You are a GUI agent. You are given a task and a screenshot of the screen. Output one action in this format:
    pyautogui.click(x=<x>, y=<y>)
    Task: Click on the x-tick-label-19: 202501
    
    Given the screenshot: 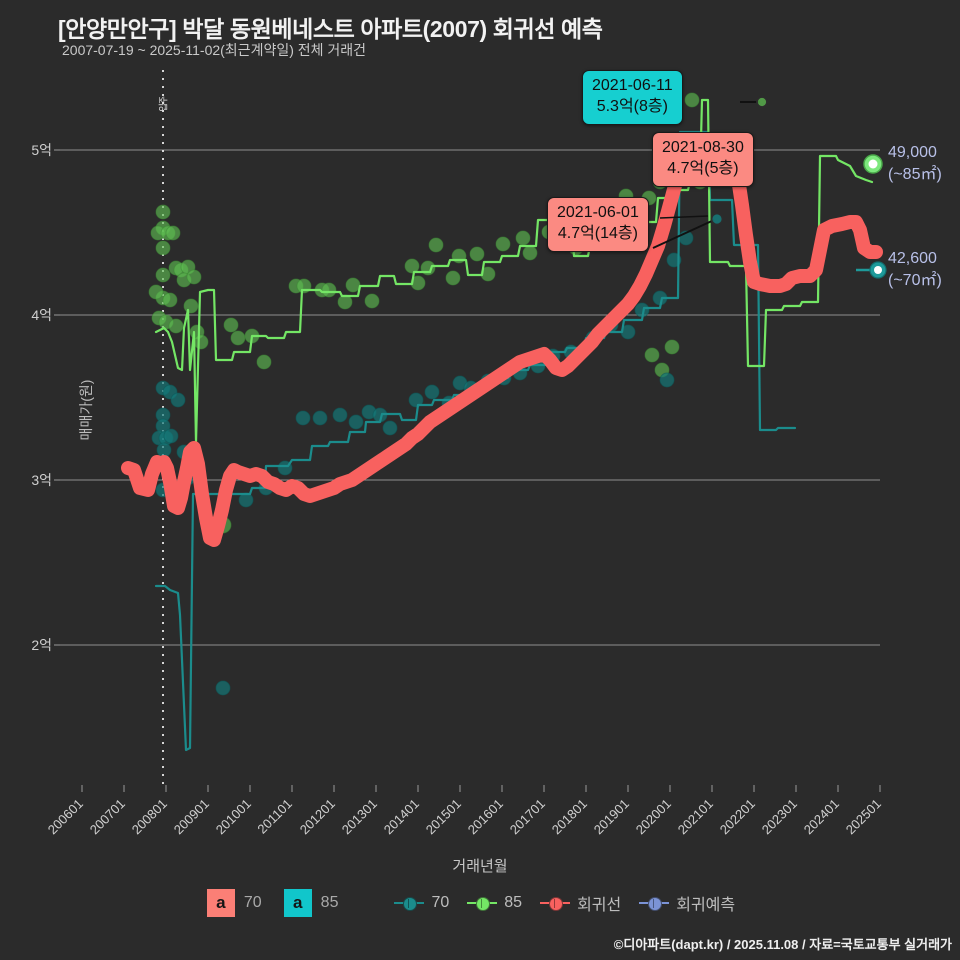 What is the action you would take?
    pyautogui.click(x=863, y=817)
    